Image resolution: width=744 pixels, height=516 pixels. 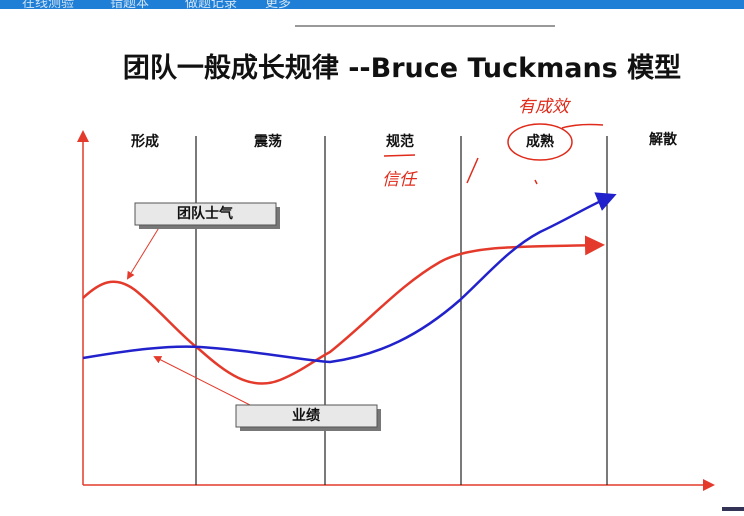 I want to click on nav-item: 在线测验, so click(x=48, y=5).